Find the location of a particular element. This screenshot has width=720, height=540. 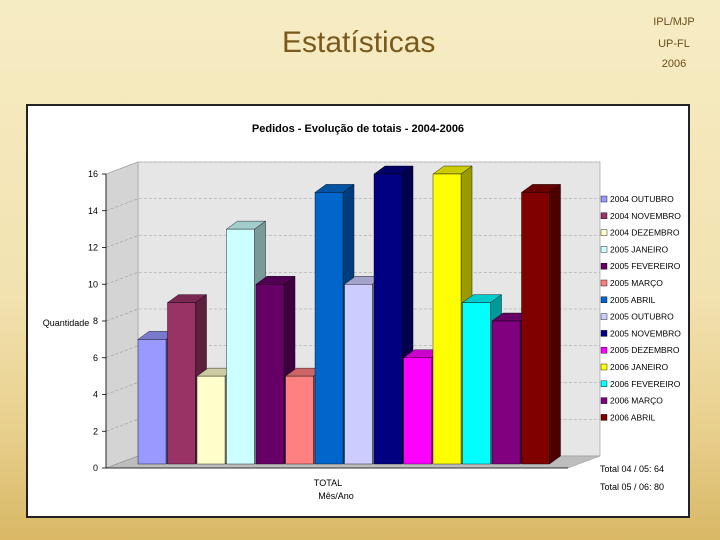

corner-line-institution: IPL/MJP is located at coordinates (674, 22).